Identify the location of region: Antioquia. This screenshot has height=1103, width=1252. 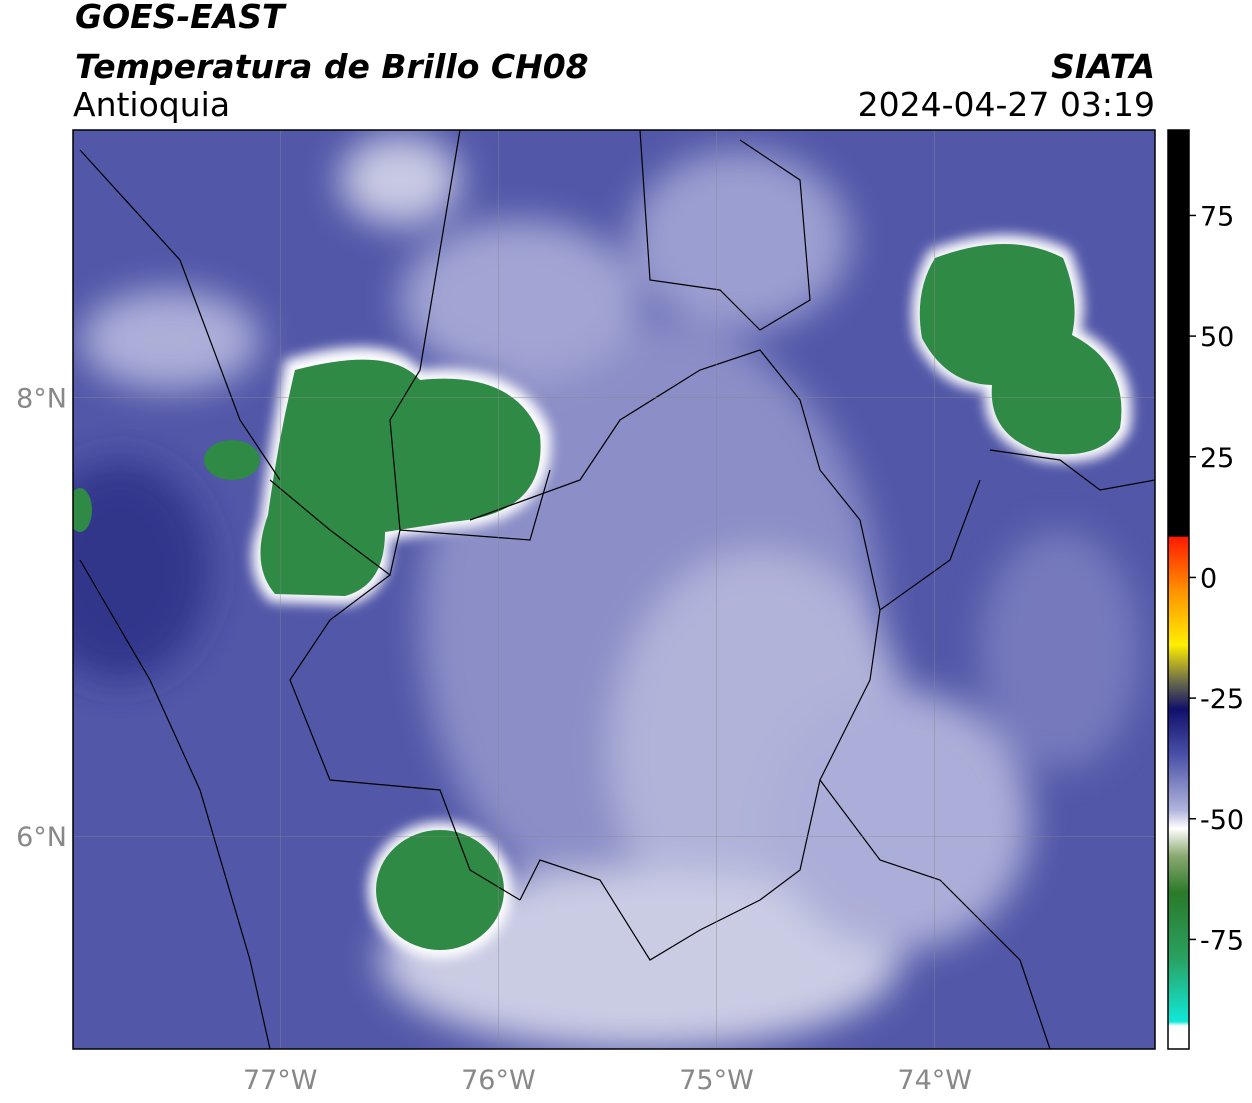
(151, 104).